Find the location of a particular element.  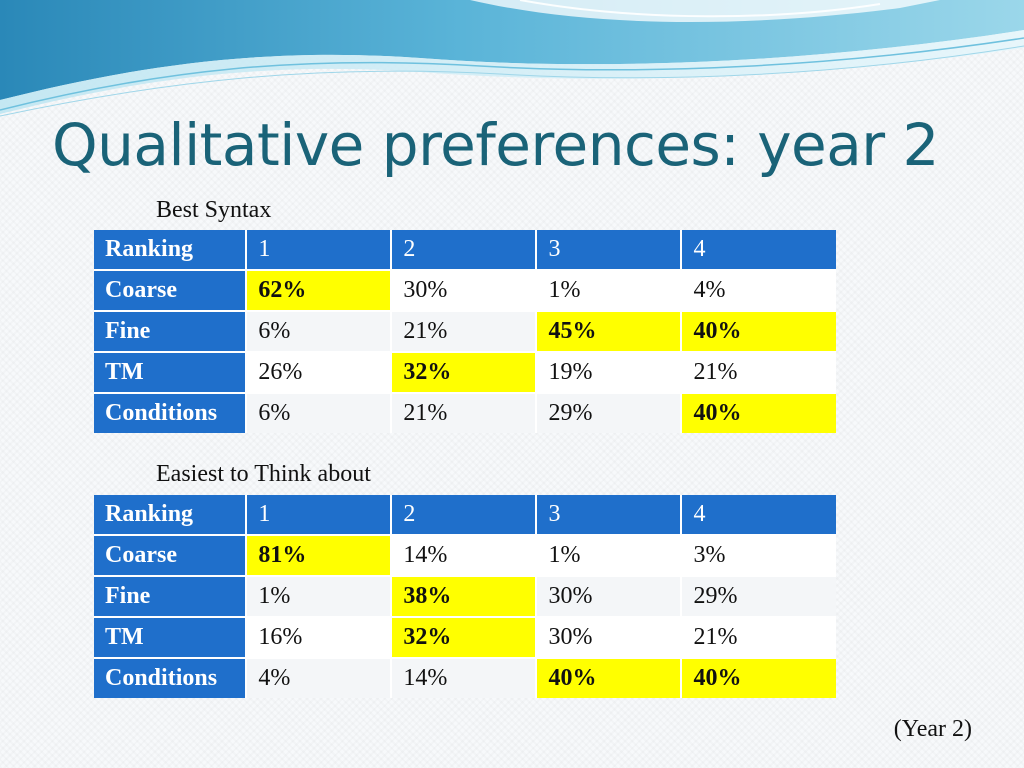

highlighted-value-cell: 38% is located at coordinates (464, 597).